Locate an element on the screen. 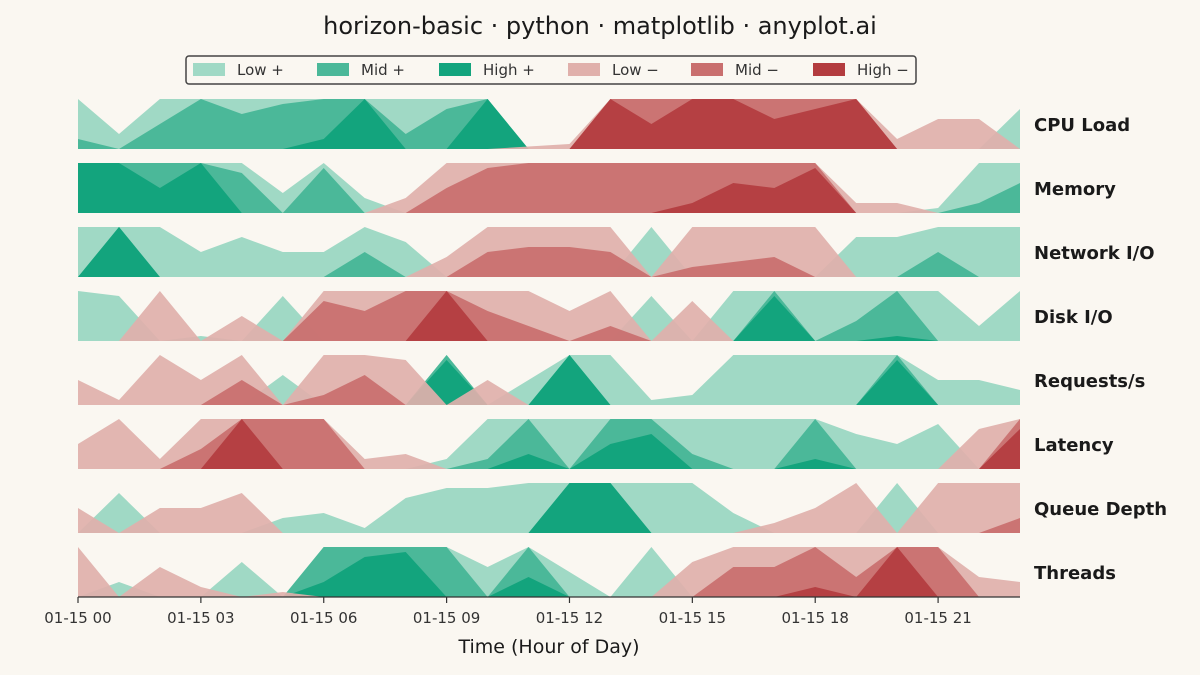 Image resolution: width=1200 pixels, height=675 pixels. row-label: CPU Load is located at coordinates (1082, 125).